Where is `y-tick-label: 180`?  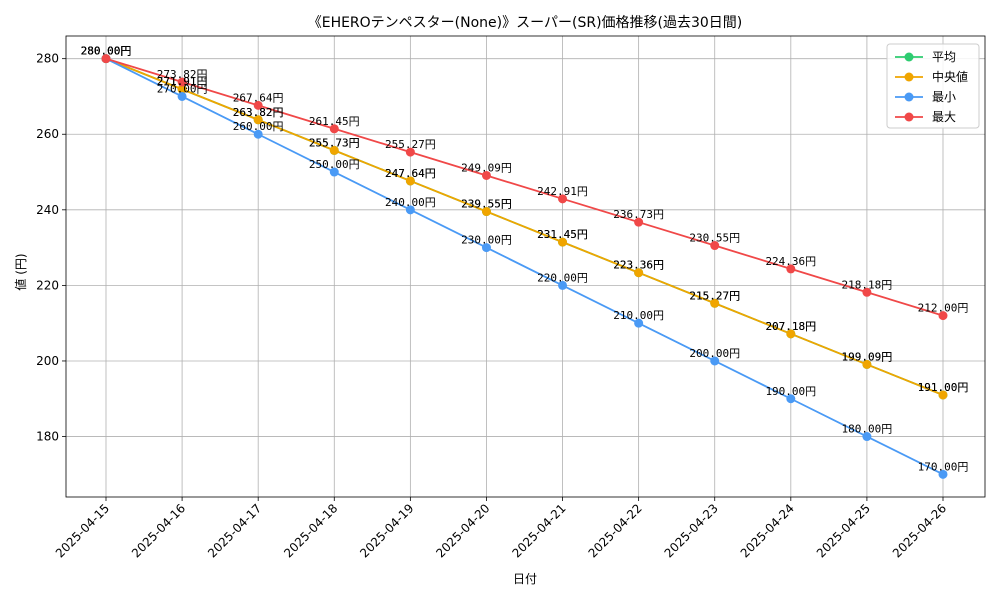 y-tick-label: 180 is located at coordinates (47, 437).